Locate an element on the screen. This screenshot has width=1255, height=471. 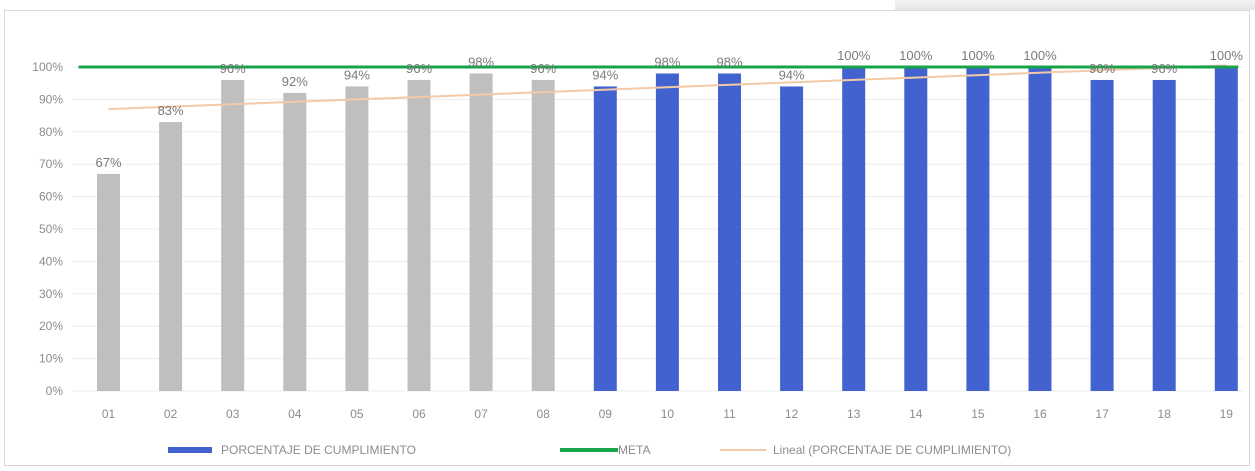
y-tick-label: 80% is located at coordinates (51, 132).